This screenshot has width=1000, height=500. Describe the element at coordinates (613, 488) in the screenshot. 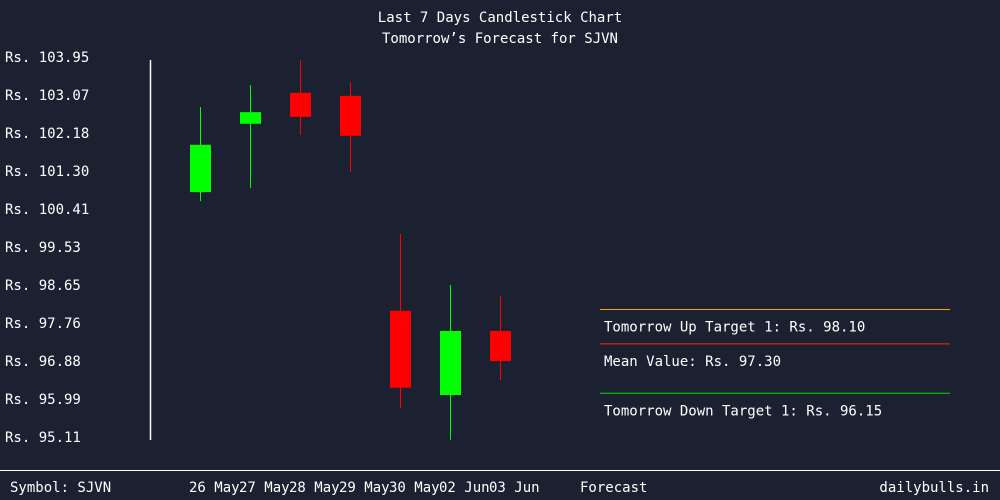

I see `forecast-label: Forecast` at that location.